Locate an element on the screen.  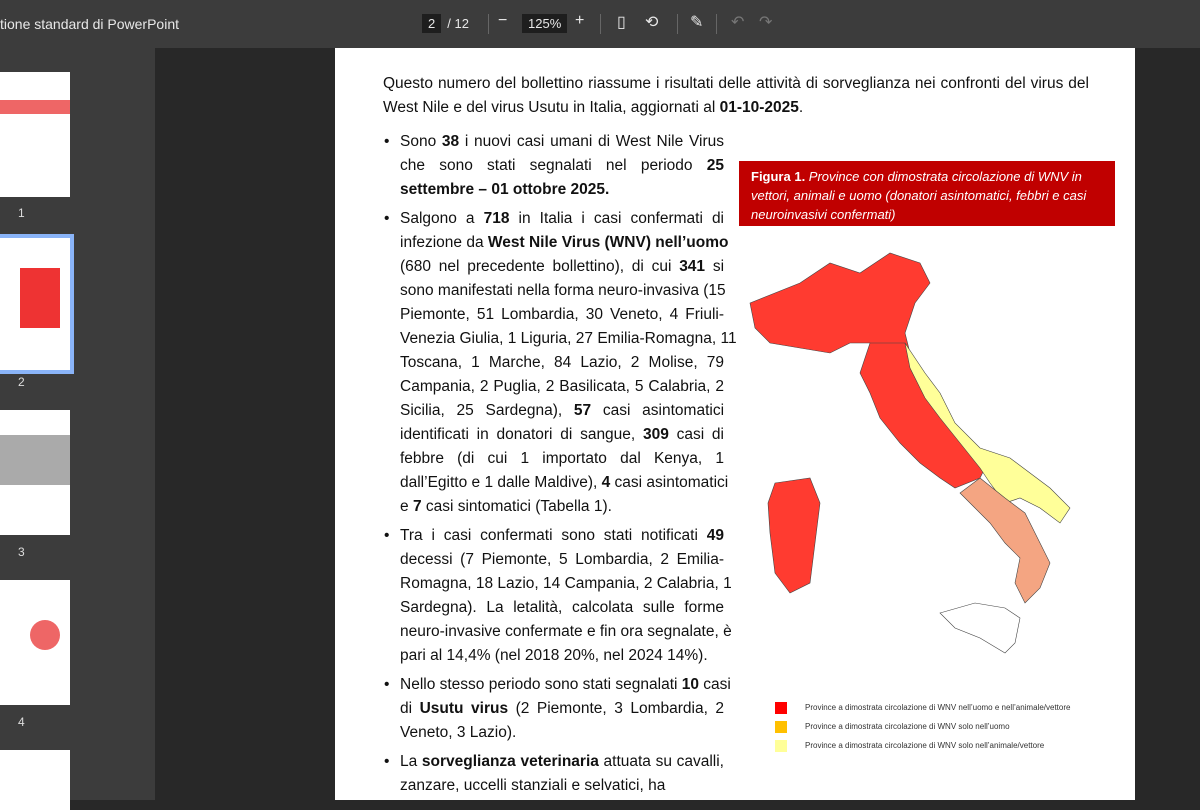
map-north is located at coordinates (840, 305).